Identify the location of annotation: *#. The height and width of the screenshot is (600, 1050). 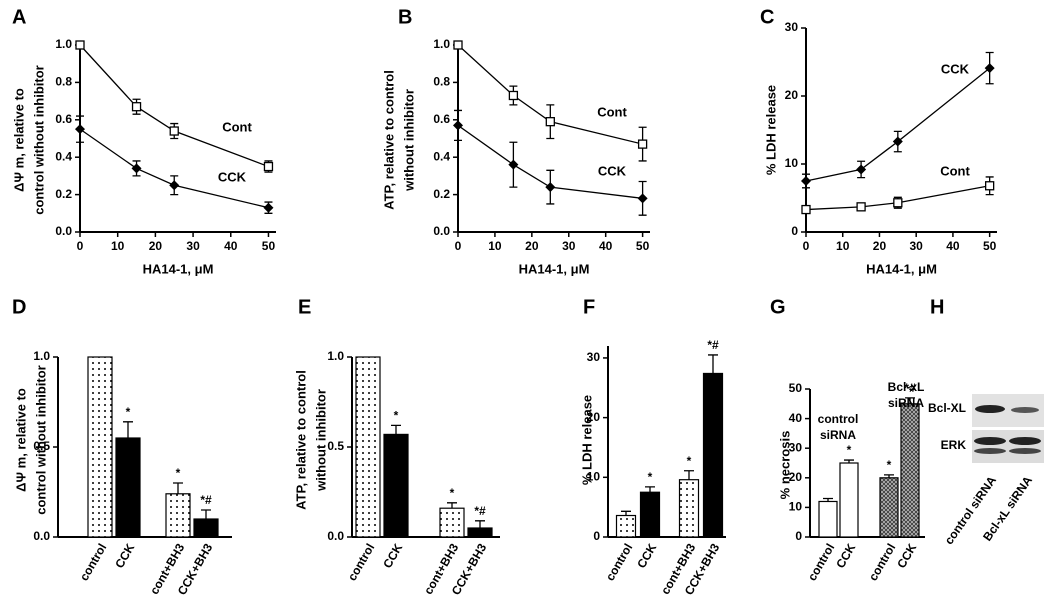
(713, 345).